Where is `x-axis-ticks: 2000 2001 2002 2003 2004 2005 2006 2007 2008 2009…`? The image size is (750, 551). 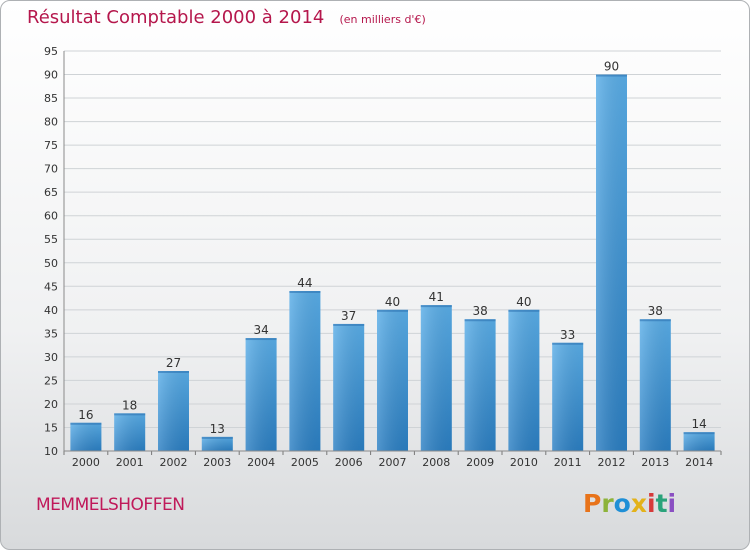 x-axis-ticks: 2000 2001 2002 2003 2004 2005 2006 2007 2008 2009… is located at coordinates (392, 460).